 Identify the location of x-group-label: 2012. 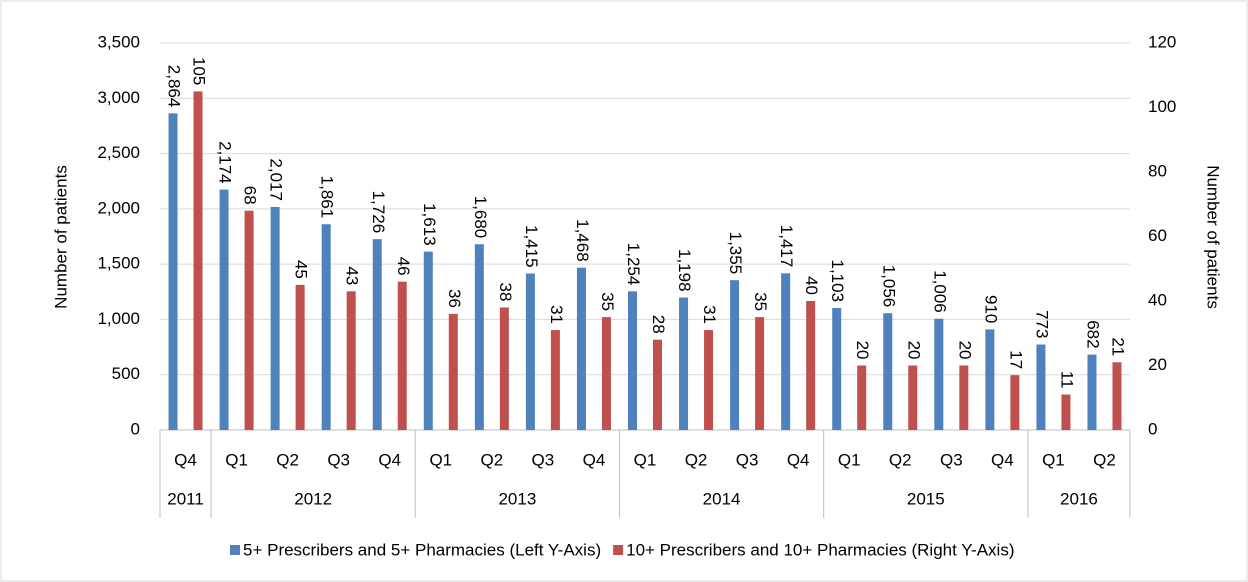
(313, 498).